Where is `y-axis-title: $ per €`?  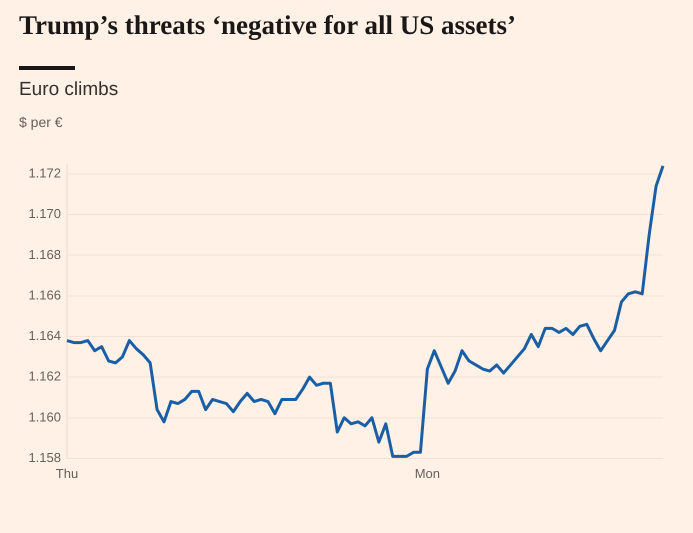 y-axis-title: $ per € is located at coordinates (41, 122).